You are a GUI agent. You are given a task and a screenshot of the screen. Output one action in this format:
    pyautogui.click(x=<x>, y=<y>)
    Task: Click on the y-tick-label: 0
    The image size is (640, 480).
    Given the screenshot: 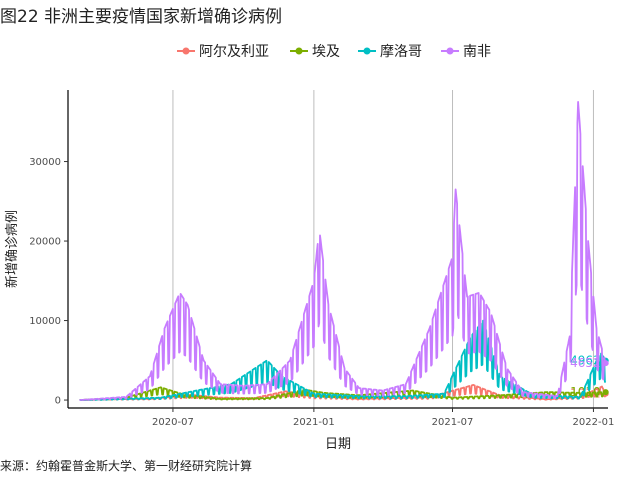 What is the action you would take?
    pyautogui.click(x=58, y=401)
    